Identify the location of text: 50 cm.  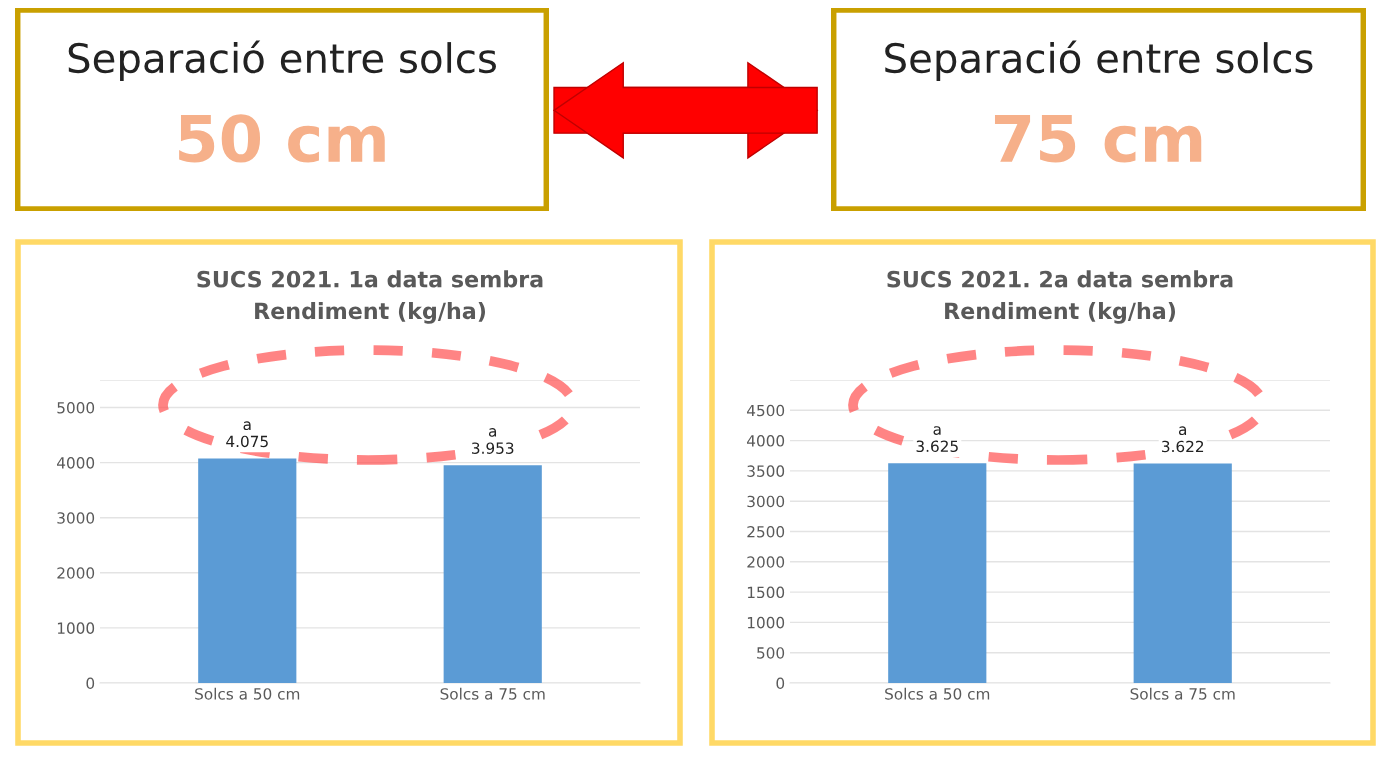
(282, 138).